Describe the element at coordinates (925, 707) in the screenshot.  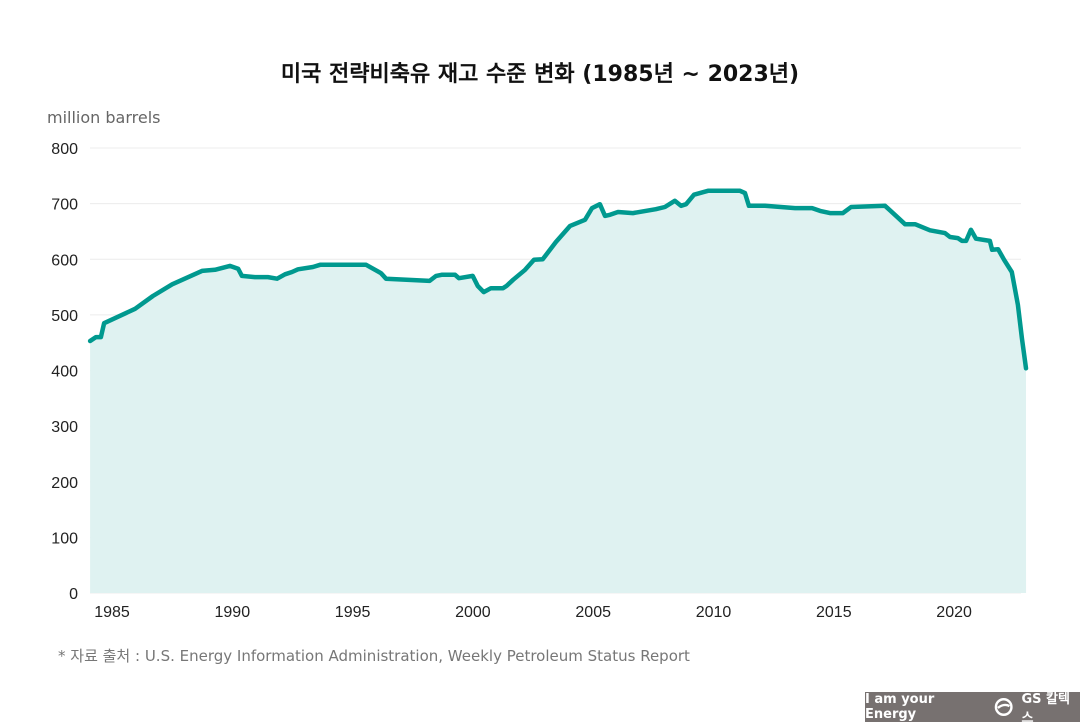
I see `logo-slogan: I am your Energy` at that location.